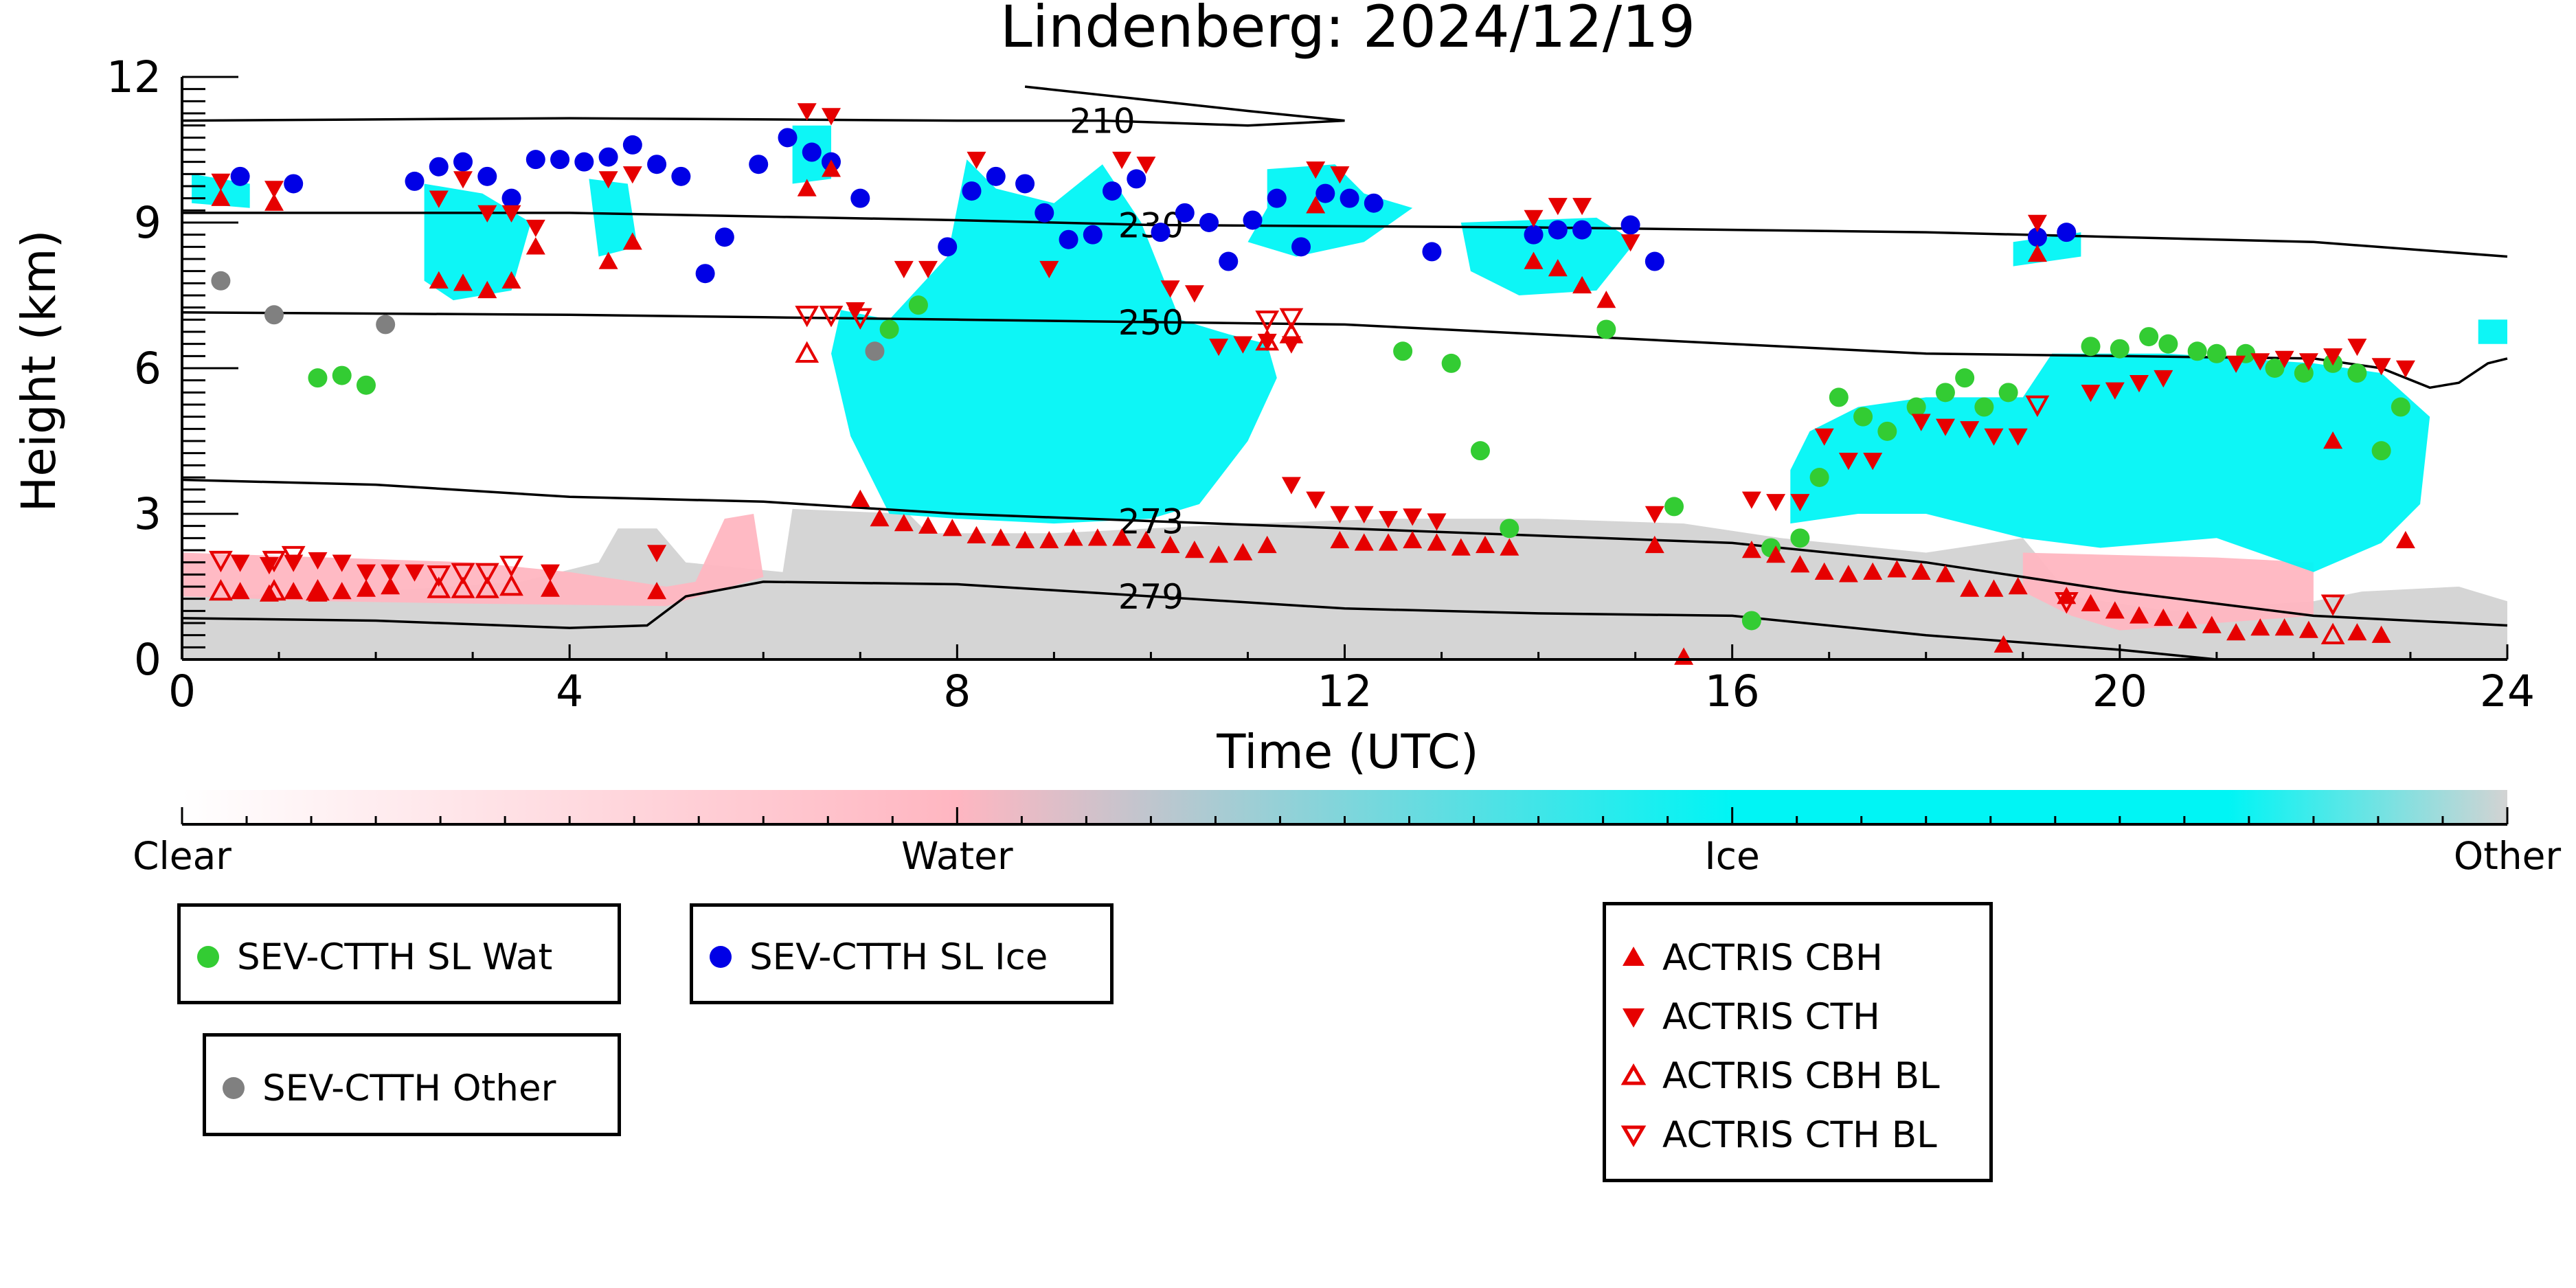  I want to click on legend-label: SEV-CTTH Other, so click(409, 1088).